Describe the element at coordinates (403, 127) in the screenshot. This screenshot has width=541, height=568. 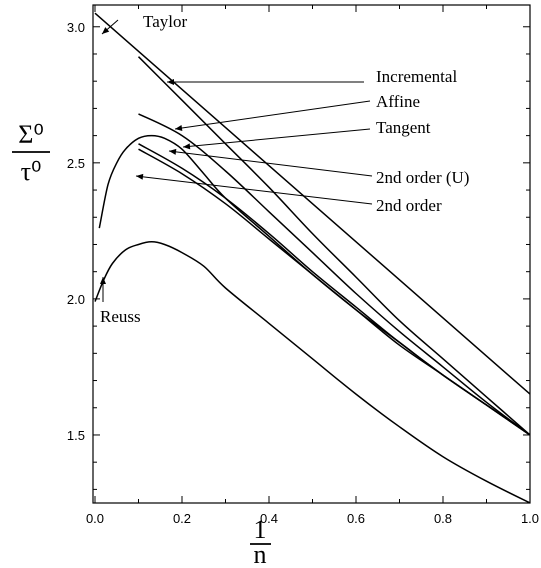
I see `annotation-label-tangent: Tangent` at that location.